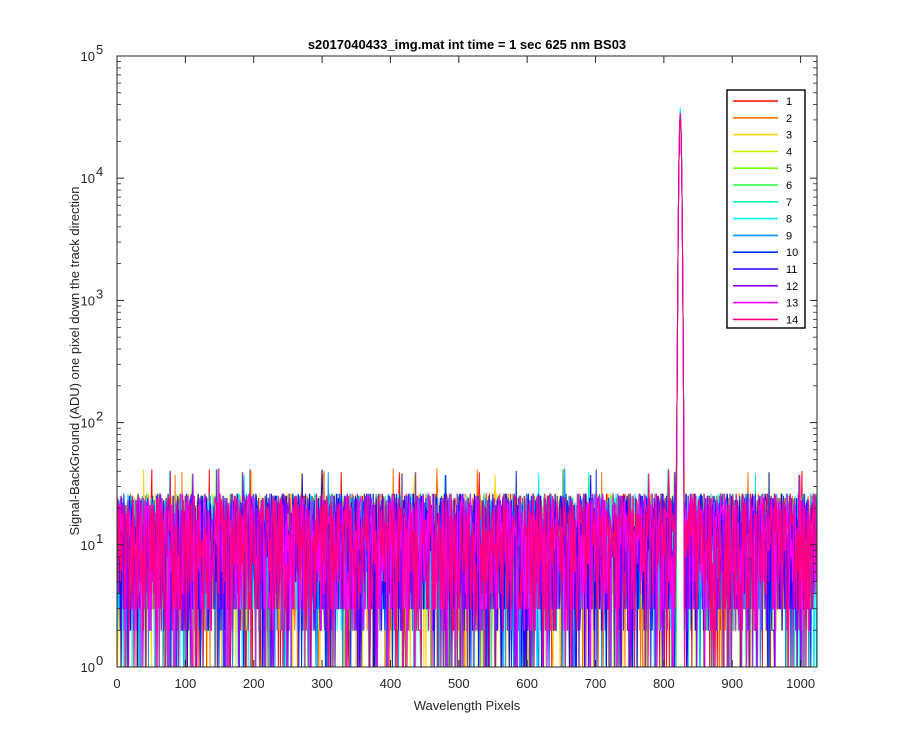  What do you see at coordinates (254, 683) in the screenshot?
I see `x-tick-label: 200` at bounding box center [254, 683].